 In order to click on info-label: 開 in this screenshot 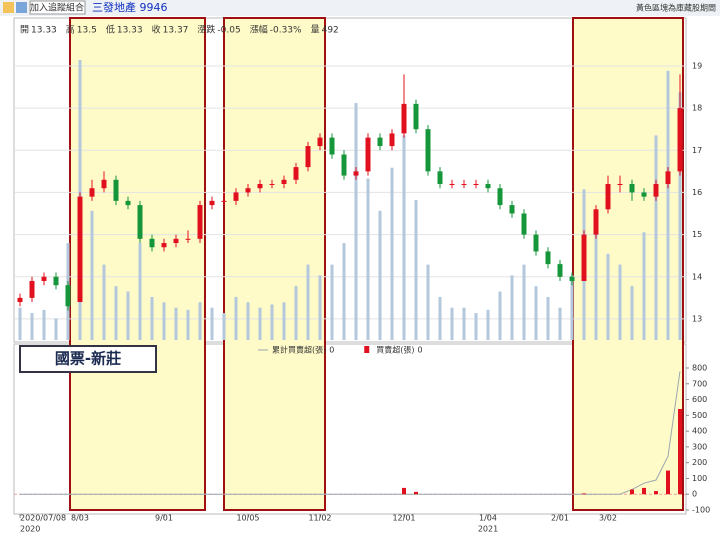, I will do `click(24, 30)`.